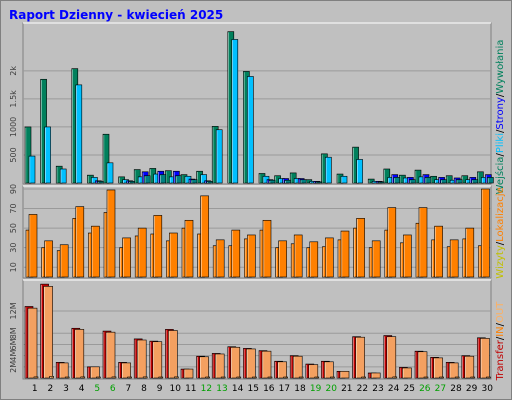 This screenshot has width=512, height=400. I want to click on x-tick-label-day-13: 13, so click(221, 389).